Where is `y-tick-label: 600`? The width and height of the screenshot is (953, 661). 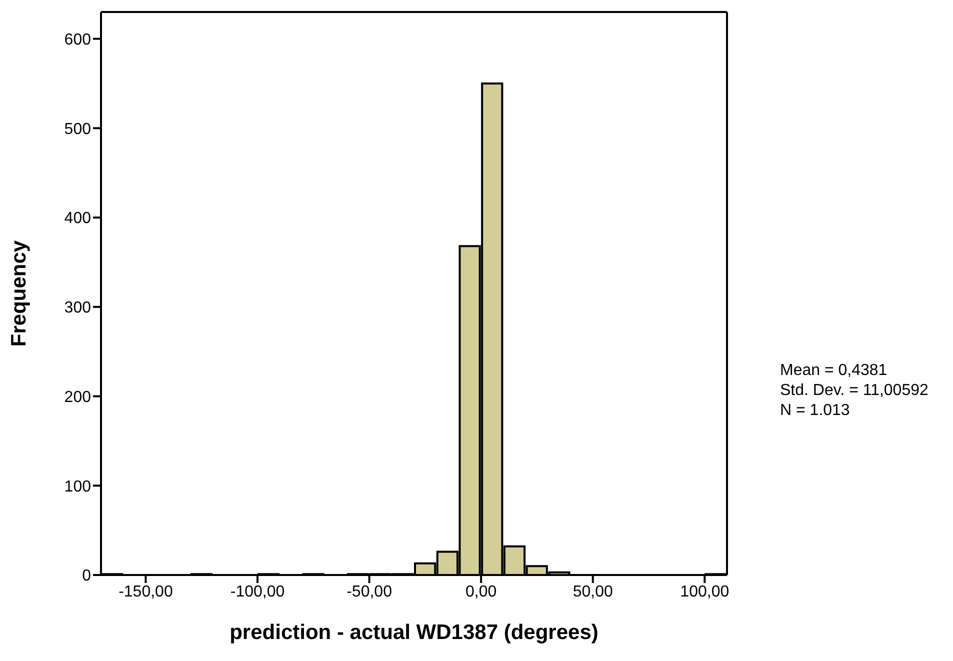
y-tick-label: 600 is located at coordinates (78, 39).